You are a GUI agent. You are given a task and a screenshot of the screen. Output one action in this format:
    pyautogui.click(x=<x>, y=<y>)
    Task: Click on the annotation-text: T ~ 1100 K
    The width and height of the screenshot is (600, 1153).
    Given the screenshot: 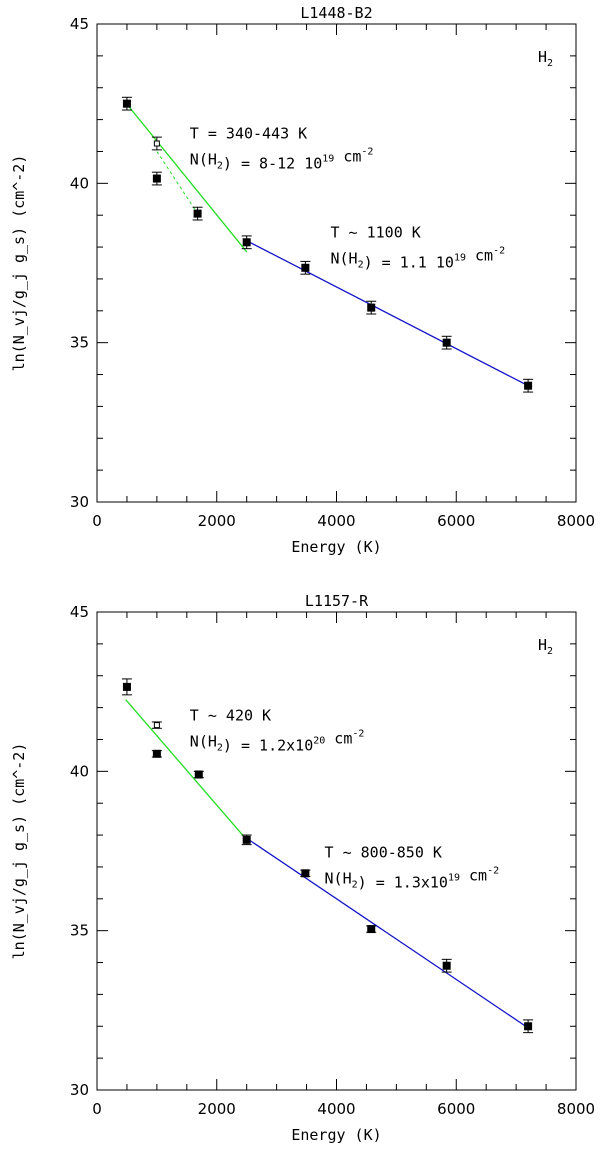 What is the action you would take?
    pyautogui.click(x=376, y=233)
    